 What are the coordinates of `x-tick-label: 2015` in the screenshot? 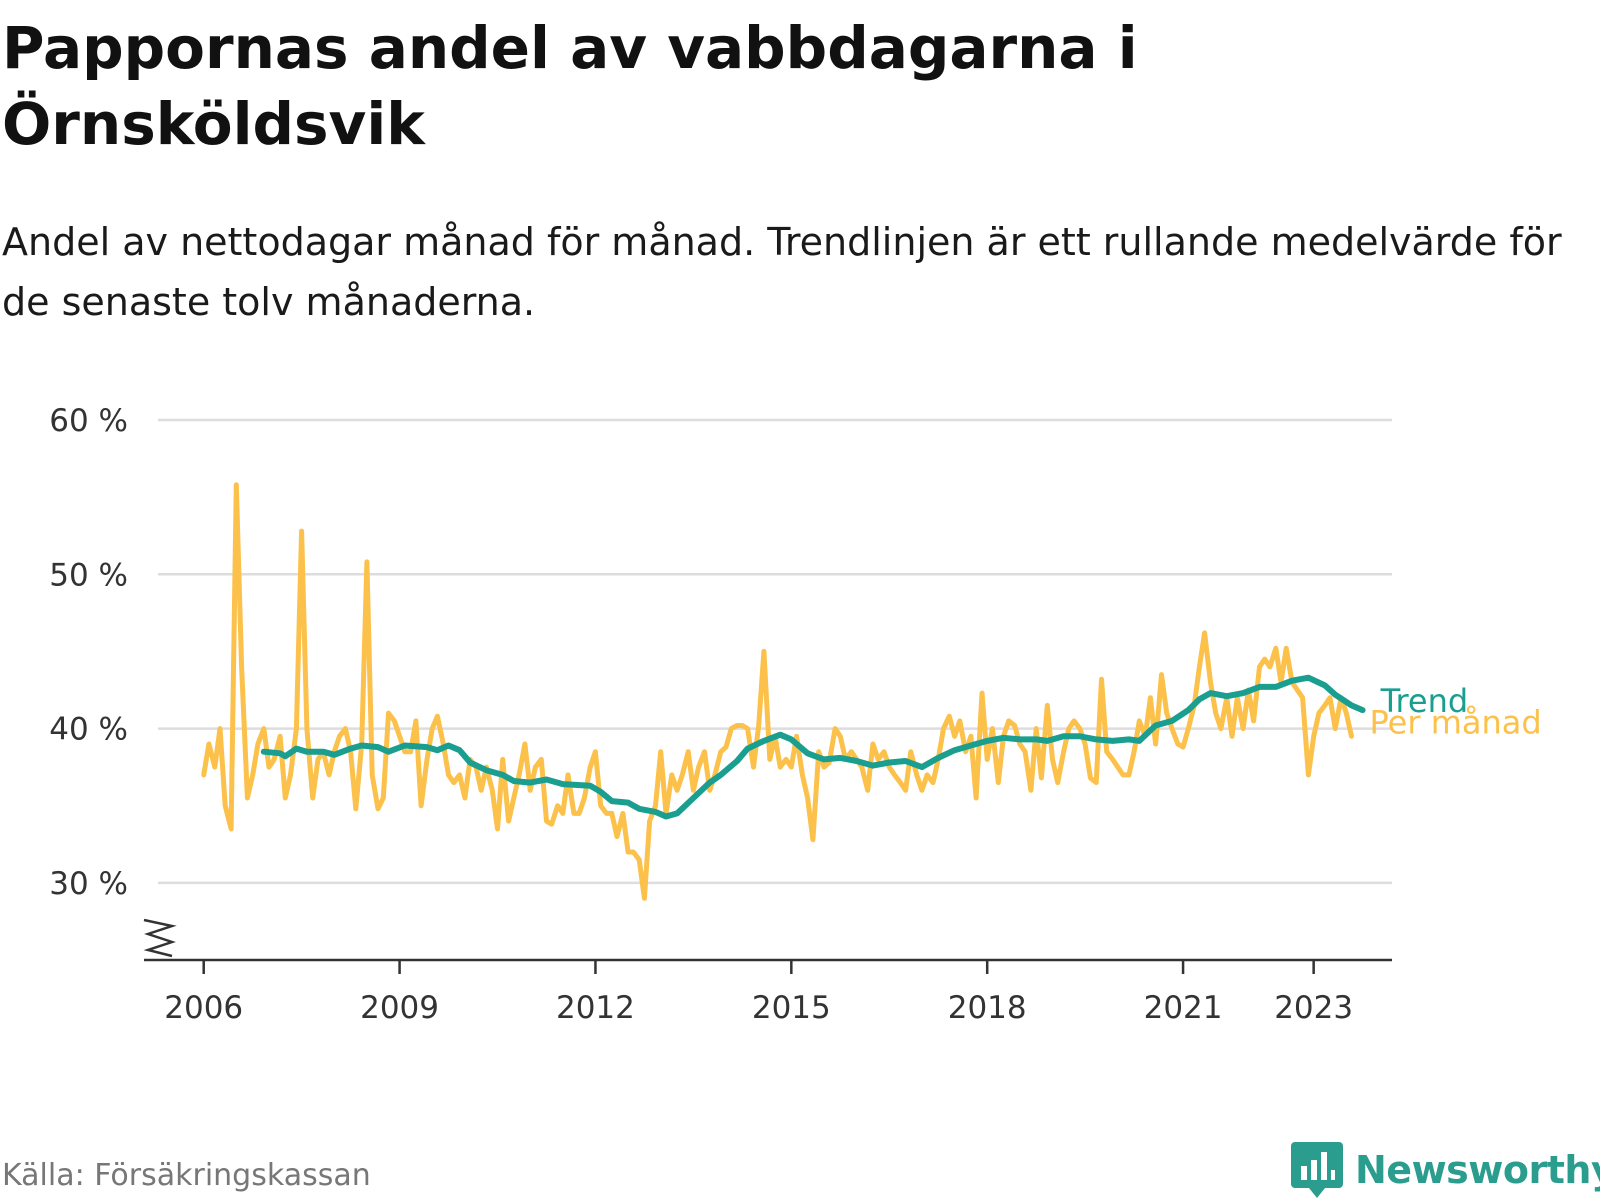 It's located at (791, 1008).